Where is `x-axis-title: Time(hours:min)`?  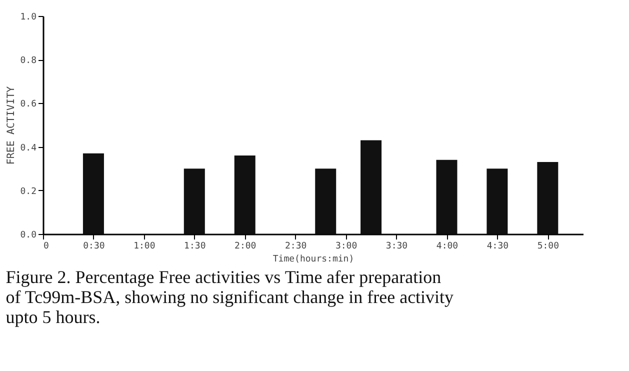 x-axis-title: Time(hours:min) is located at coordinates (313, 259).